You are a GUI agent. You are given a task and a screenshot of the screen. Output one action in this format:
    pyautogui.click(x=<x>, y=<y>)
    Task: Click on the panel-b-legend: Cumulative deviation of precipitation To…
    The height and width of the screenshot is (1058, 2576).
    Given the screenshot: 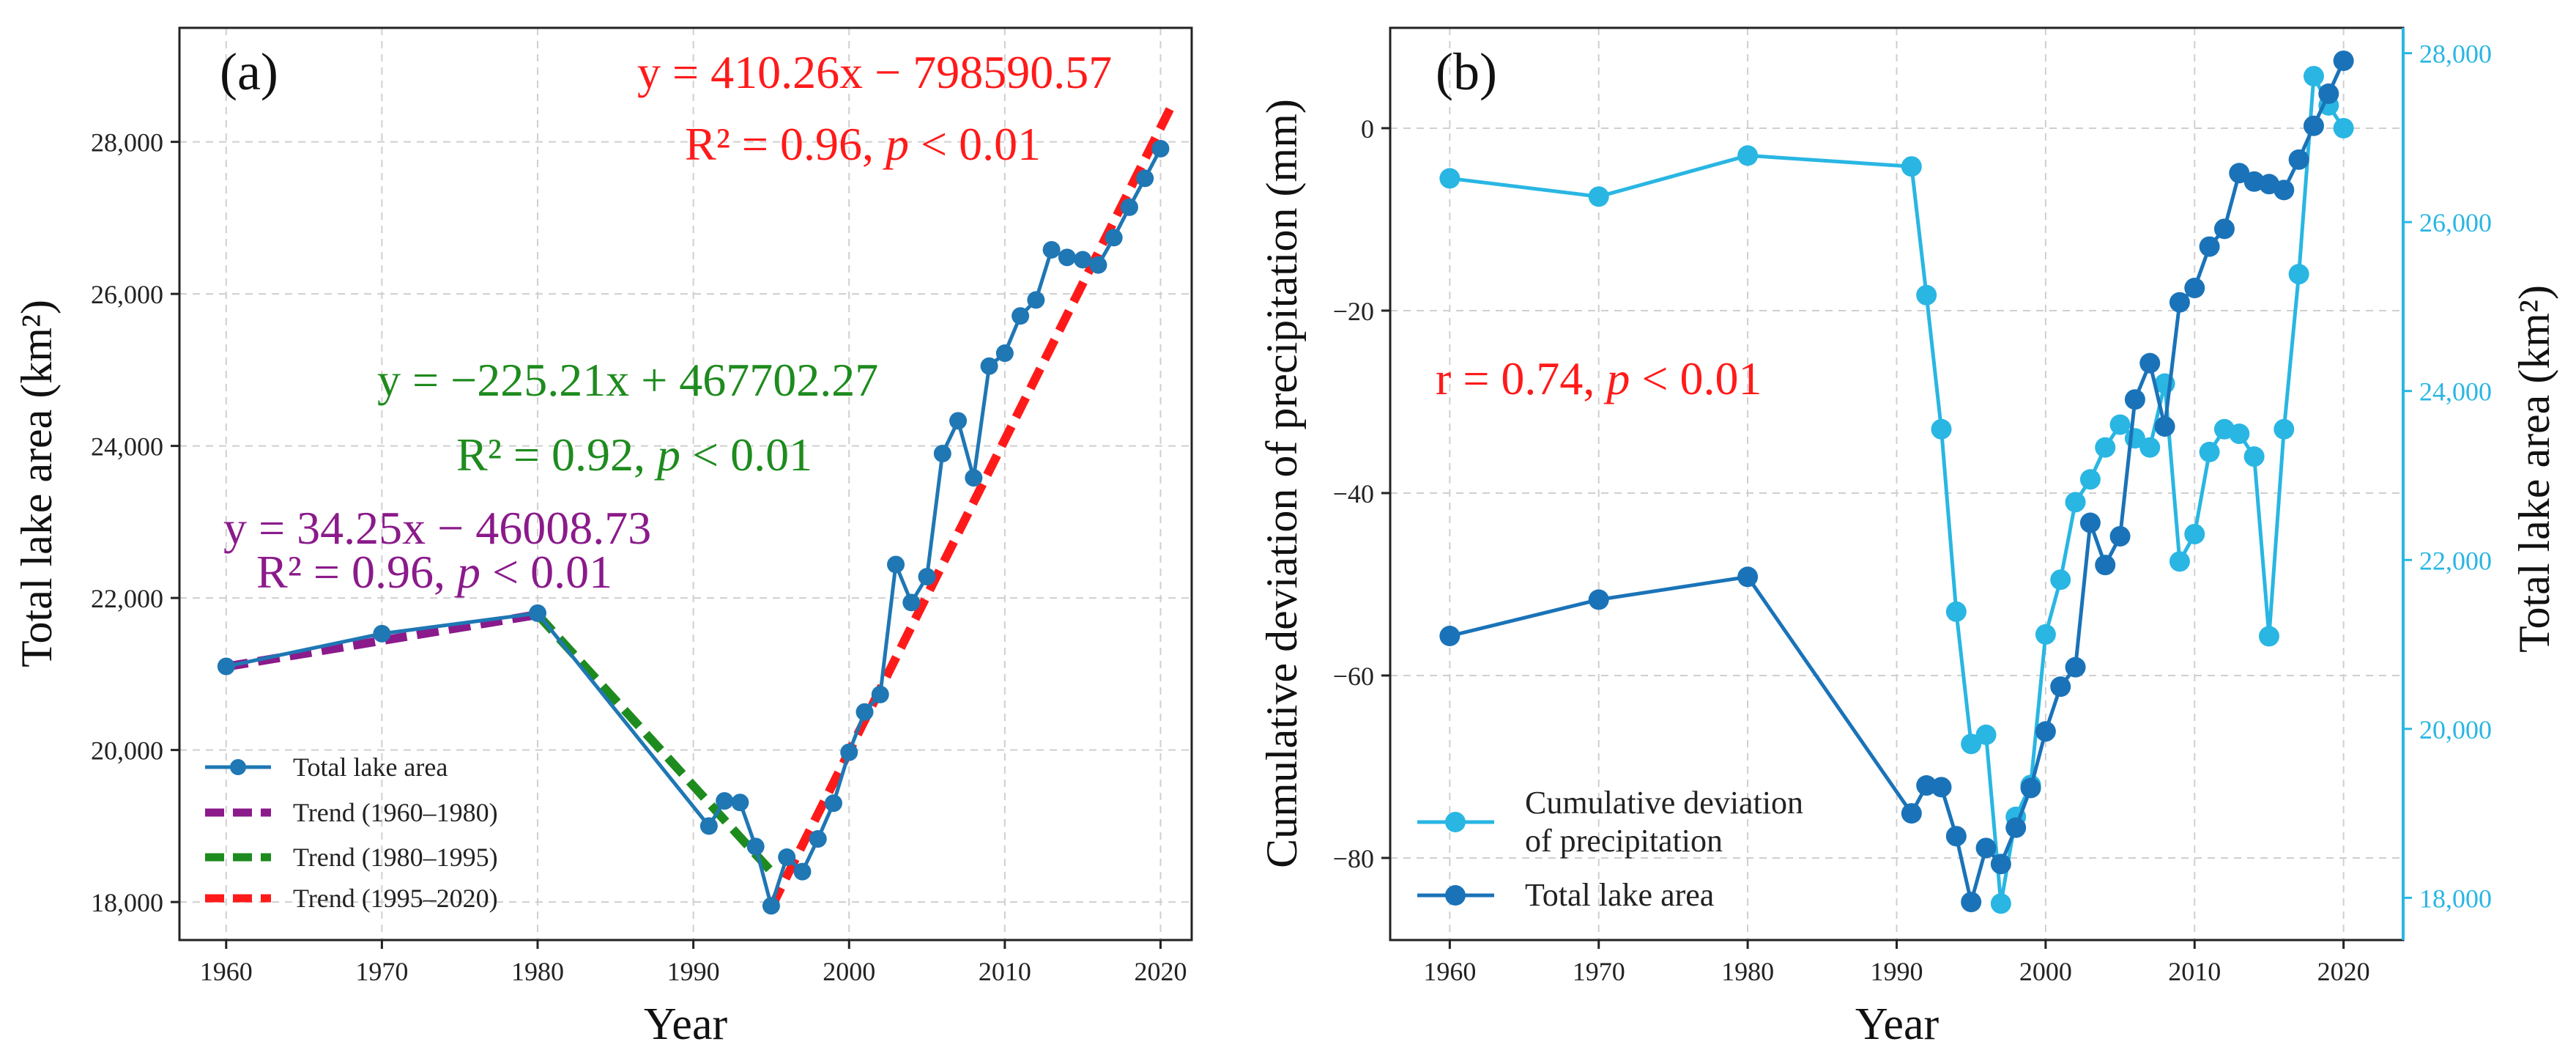 What is the action you would take?
    pyautogui.click(x=1610, y=849)
    